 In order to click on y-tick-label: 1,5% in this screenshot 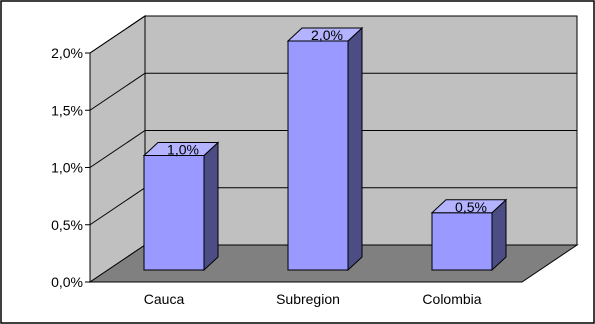, I will do `click(67, 110)`.